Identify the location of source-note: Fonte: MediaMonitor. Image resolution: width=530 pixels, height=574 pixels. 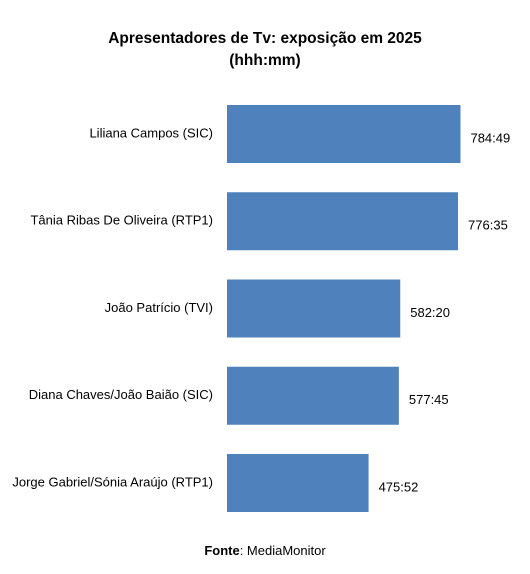
(265, 550).